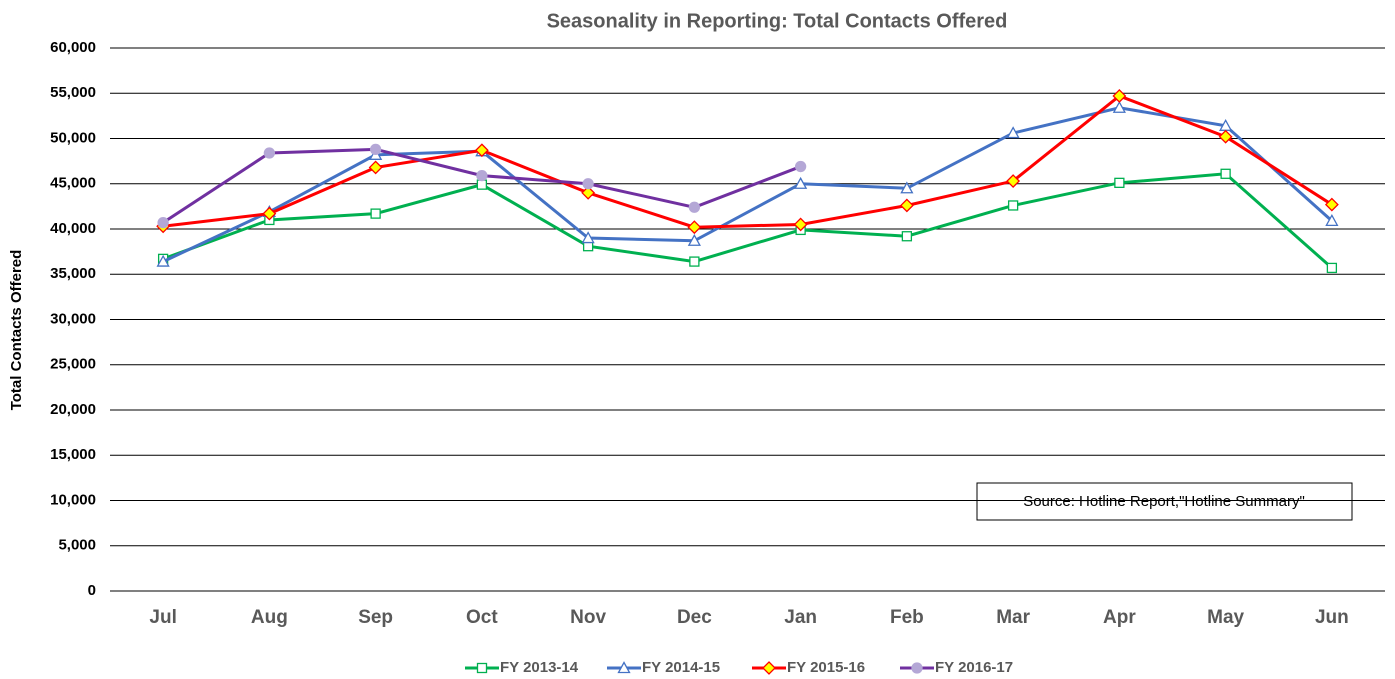  I want to click on y-tick-label: 35,000, so click(73, 273).